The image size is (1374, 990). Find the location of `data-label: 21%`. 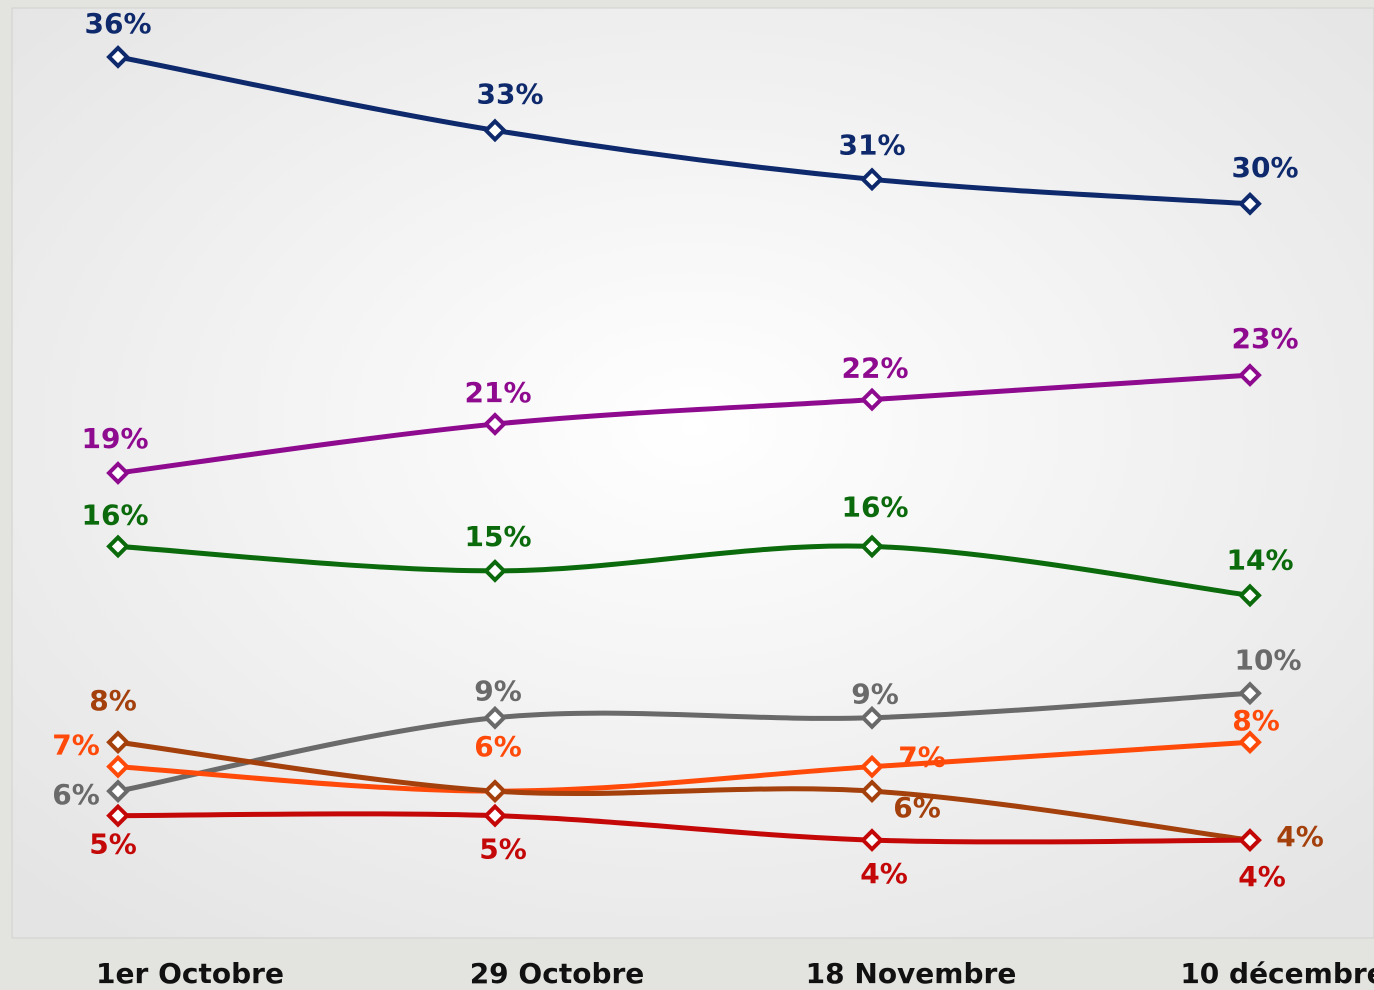

data-label: 21% is located at coordinates (497, 392).